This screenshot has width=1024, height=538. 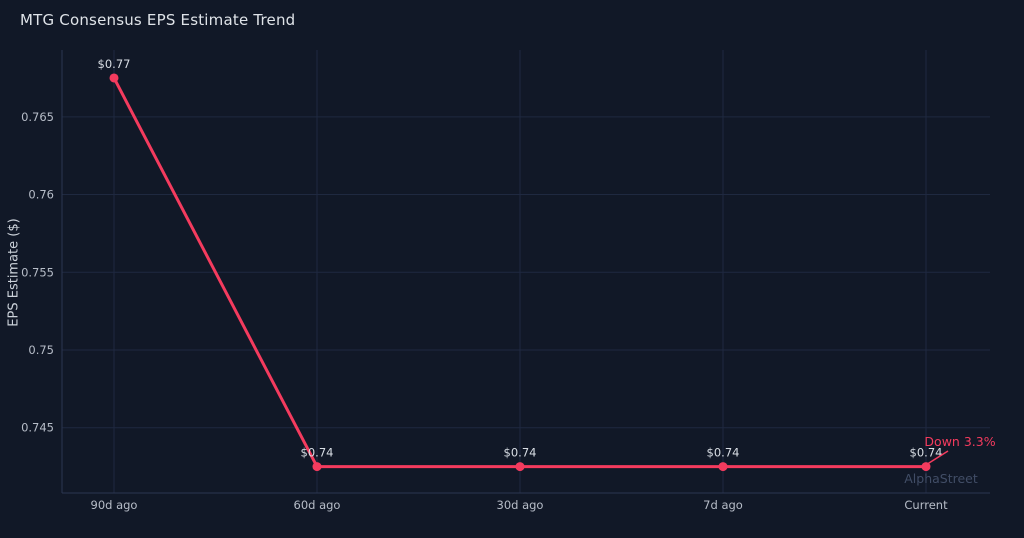 I want to click on x-tick-label: 90d ago, so click(x=114, y=505).